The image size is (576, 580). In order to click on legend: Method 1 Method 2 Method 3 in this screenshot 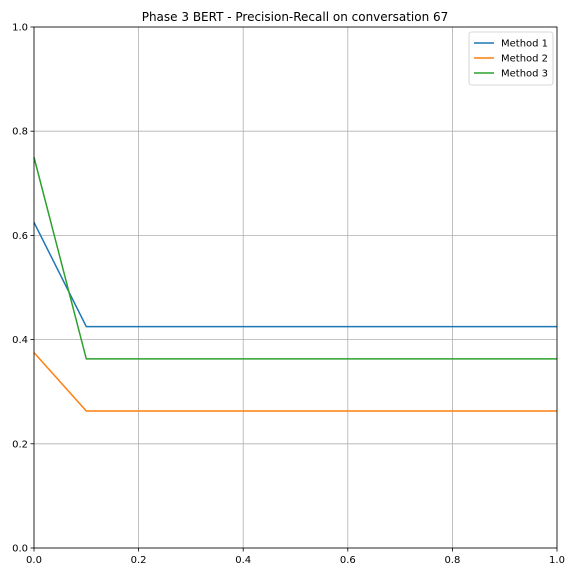, I will do `click(511, 58)`.